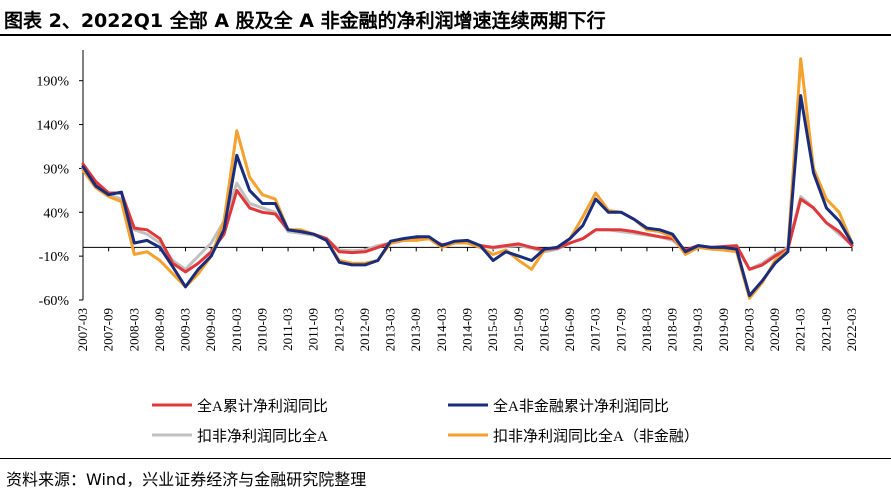  What do you see at coordinates (262, 436) in the screenshot?
I see `legend-label: 扣非净利润同比全A` at bounding box center [262, 436].